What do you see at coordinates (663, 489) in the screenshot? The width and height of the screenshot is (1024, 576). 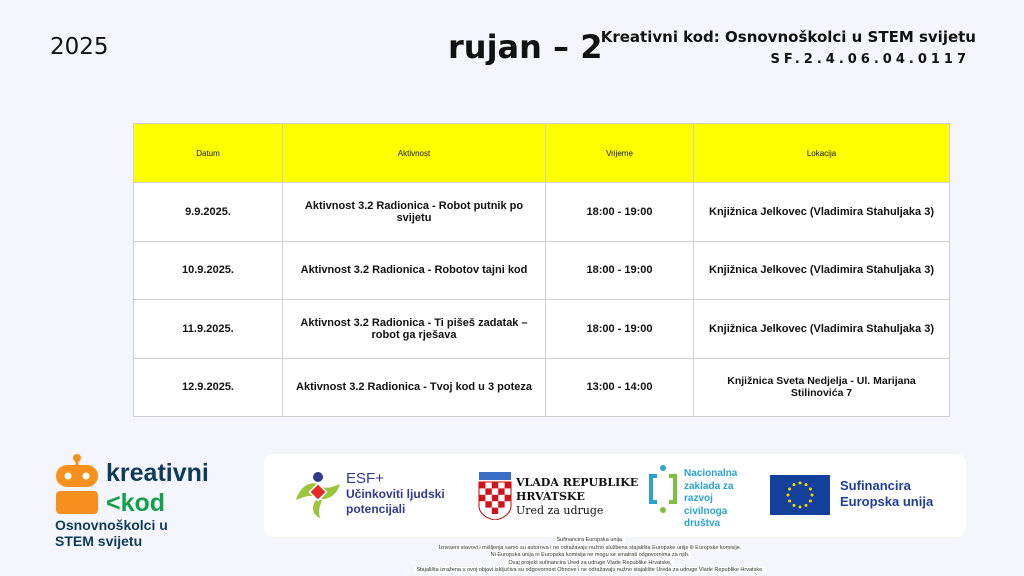 I see `nacionalna-zaklada-logo-icon` at bounding box center [663, 489].